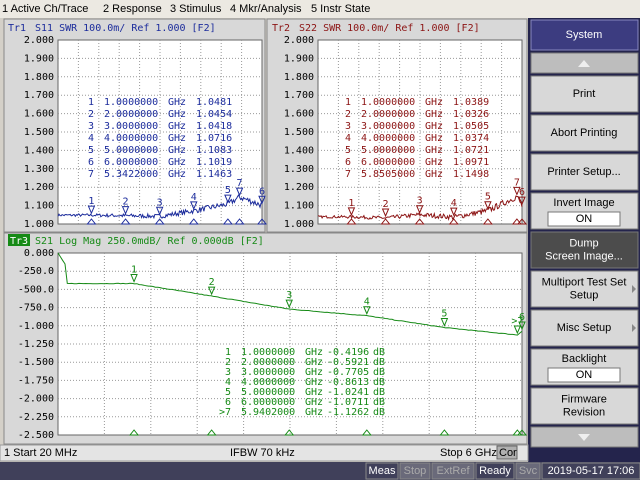  I want to click on softkey-title: System, so click(584, 35).